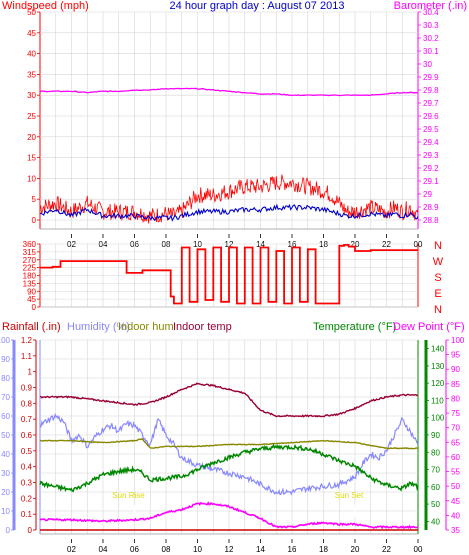 Image resolution: width=469 pixels, height=555 pixels. Describe the element at coordinates (238, 504) in the screenshot. I see `sun-annotations: Sun Rise Sun Set` at that location.